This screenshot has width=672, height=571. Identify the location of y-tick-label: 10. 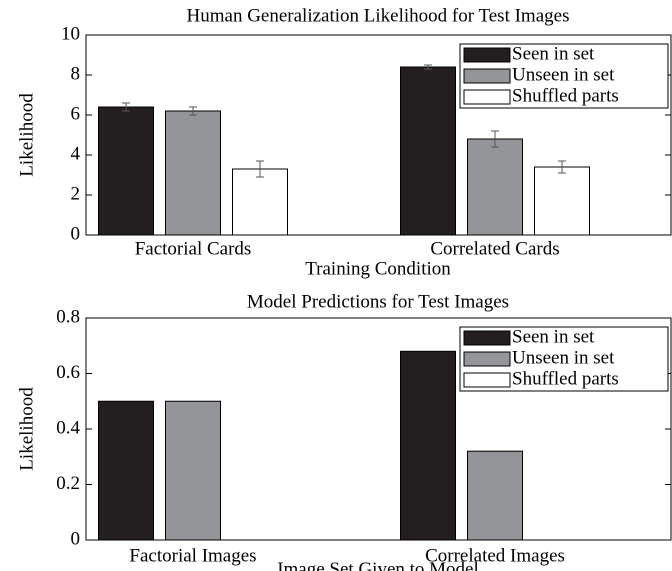
(70, 33).